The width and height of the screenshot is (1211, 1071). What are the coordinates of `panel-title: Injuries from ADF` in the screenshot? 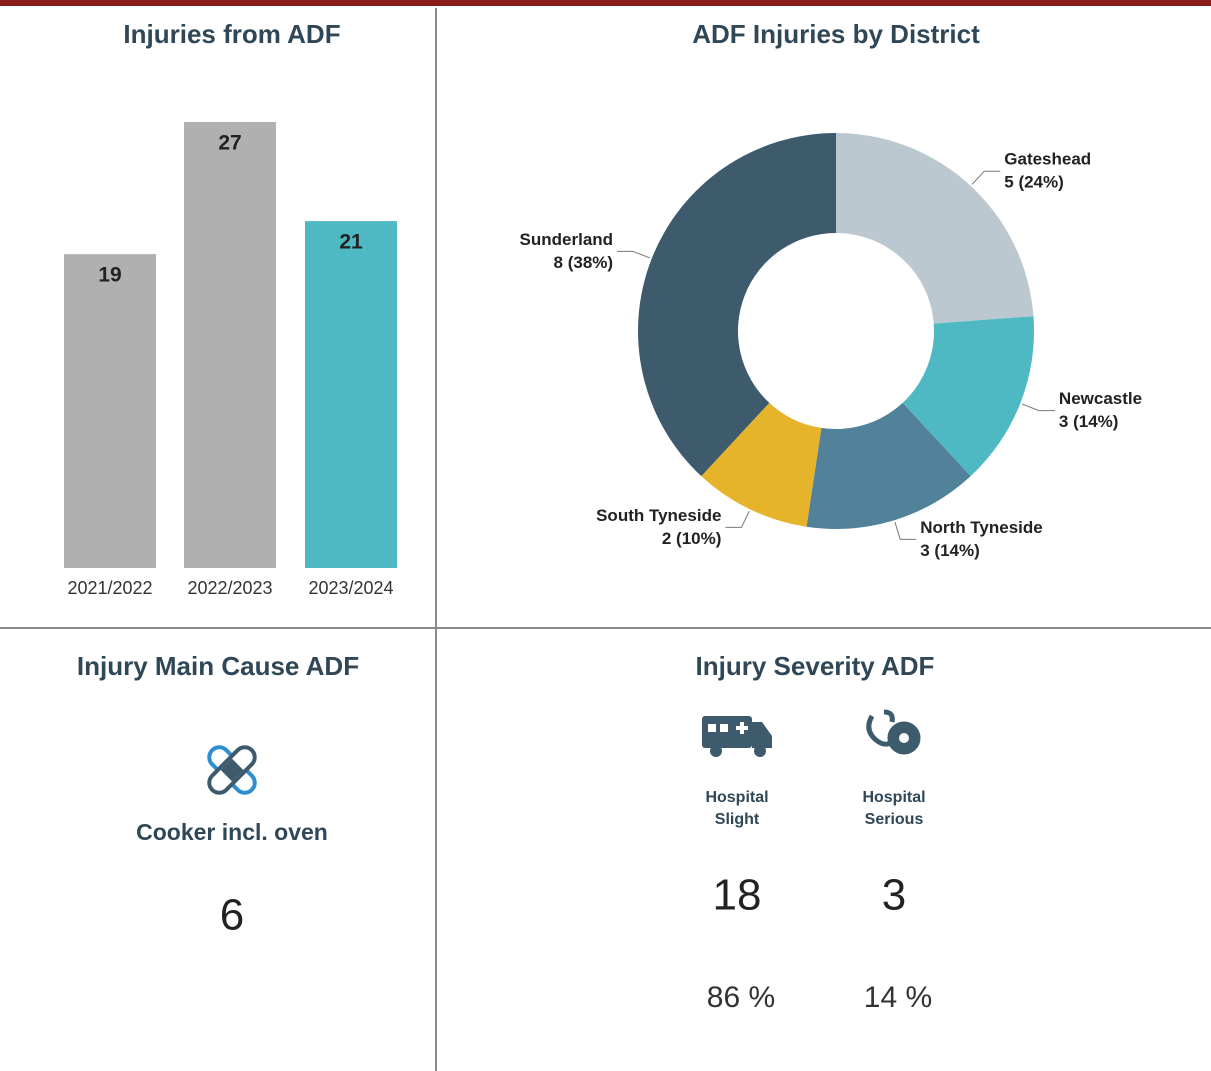 It's located at (231, 34).